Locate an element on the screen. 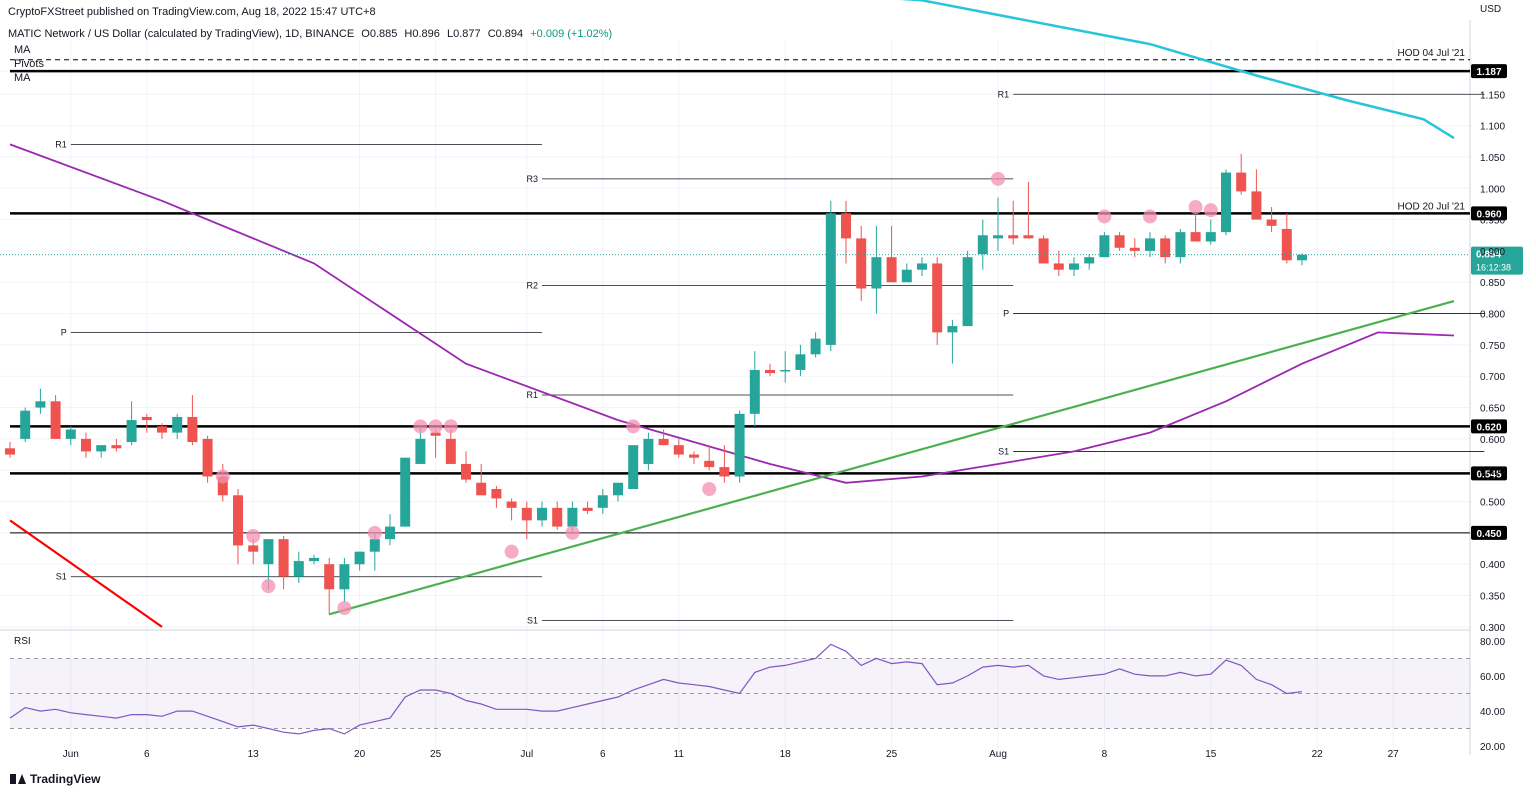 This screenshot has width=1536, height=793. time-tick-label: Jun is located at coordinates (71, 754).